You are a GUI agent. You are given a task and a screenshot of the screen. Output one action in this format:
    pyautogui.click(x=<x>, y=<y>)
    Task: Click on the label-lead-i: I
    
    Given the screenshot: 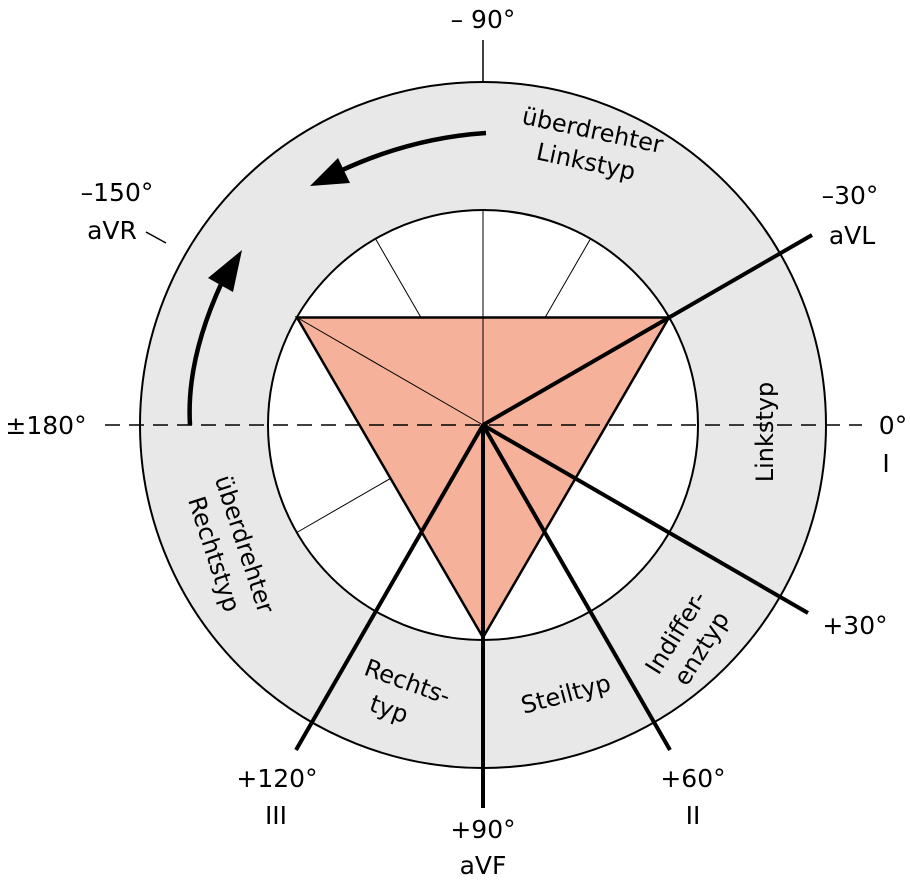 What is the action you would take?
    pyautogui.click(x=885, y=463)
    